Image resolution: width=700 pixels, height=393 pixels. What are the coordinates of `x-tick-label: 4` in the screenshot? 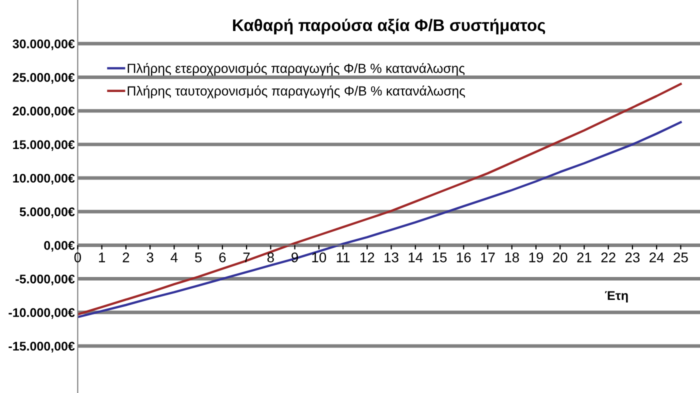 It's located at (174, 257).